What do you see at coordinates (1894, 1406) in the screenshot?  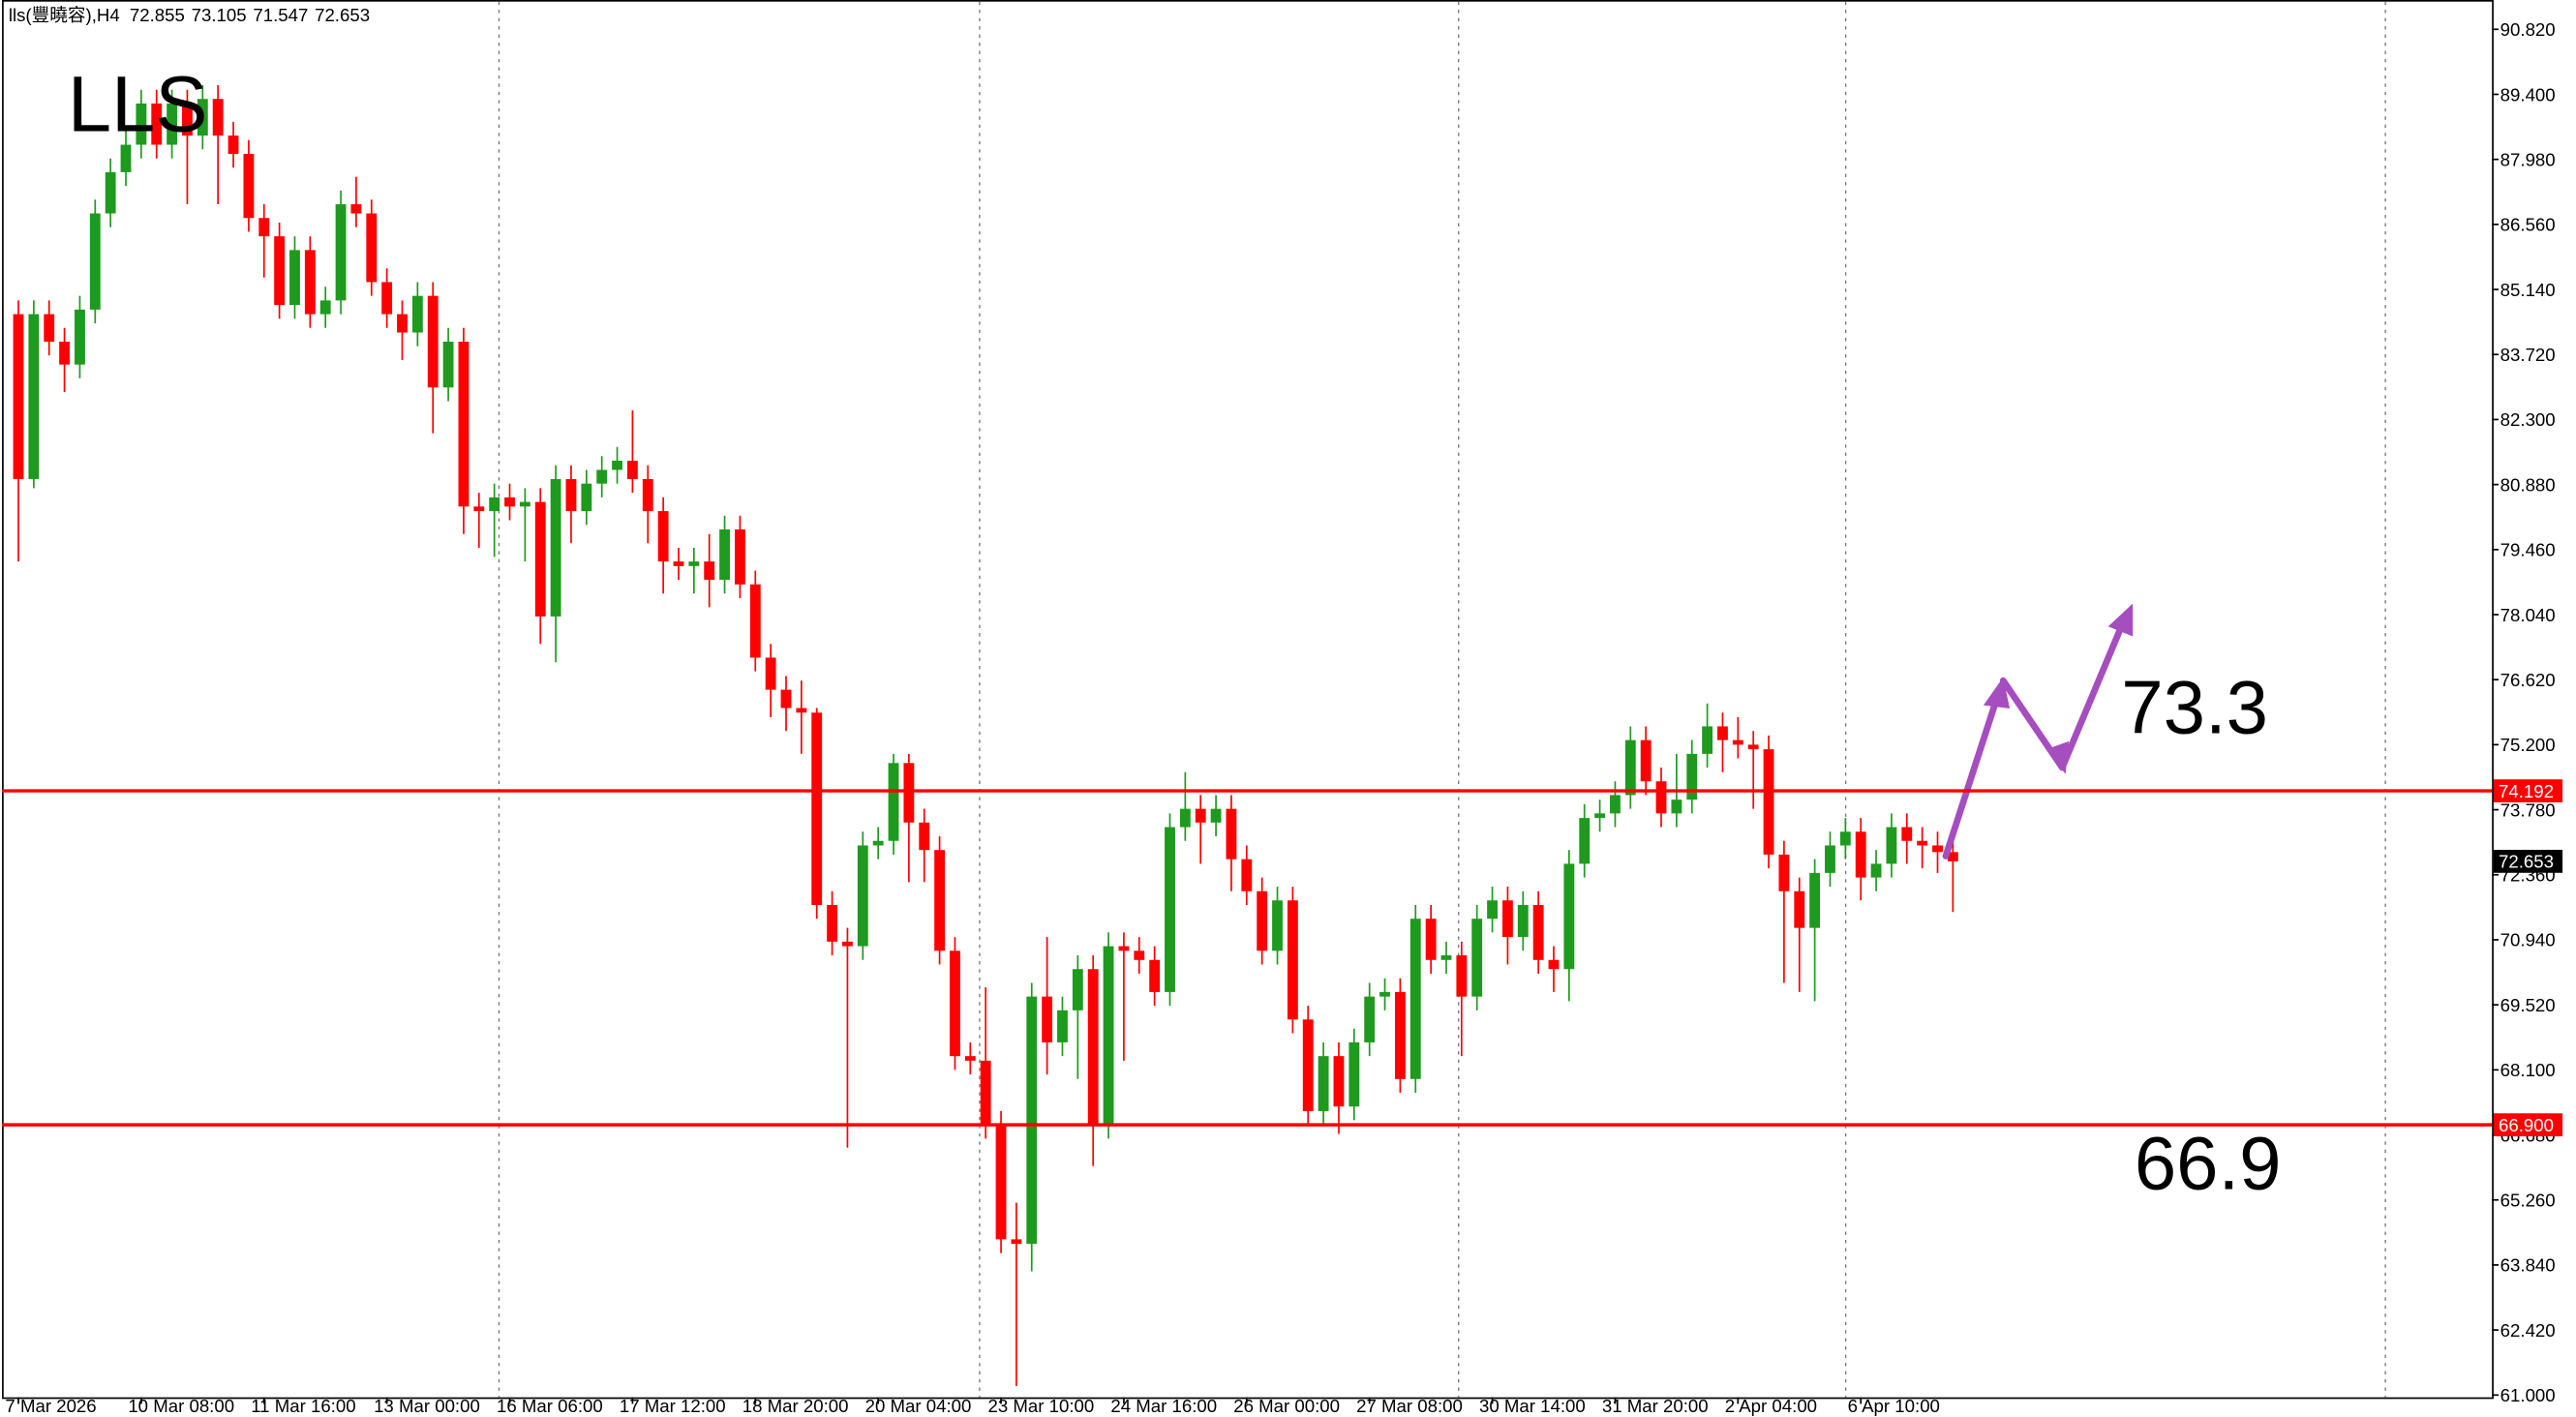 I see `x-tick-label: 6 Apr 10:00` at bounding box center [1894, 1406].